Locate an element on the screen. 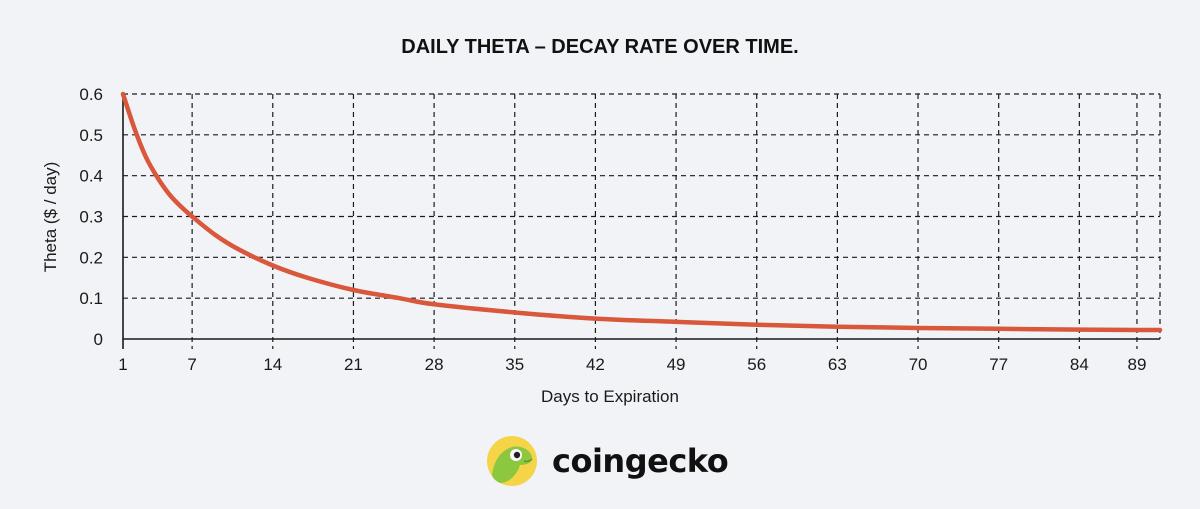 The height and width of the screenshot is (509, 1200). x-tick-label: 35 is located at coordinates (514, 364).